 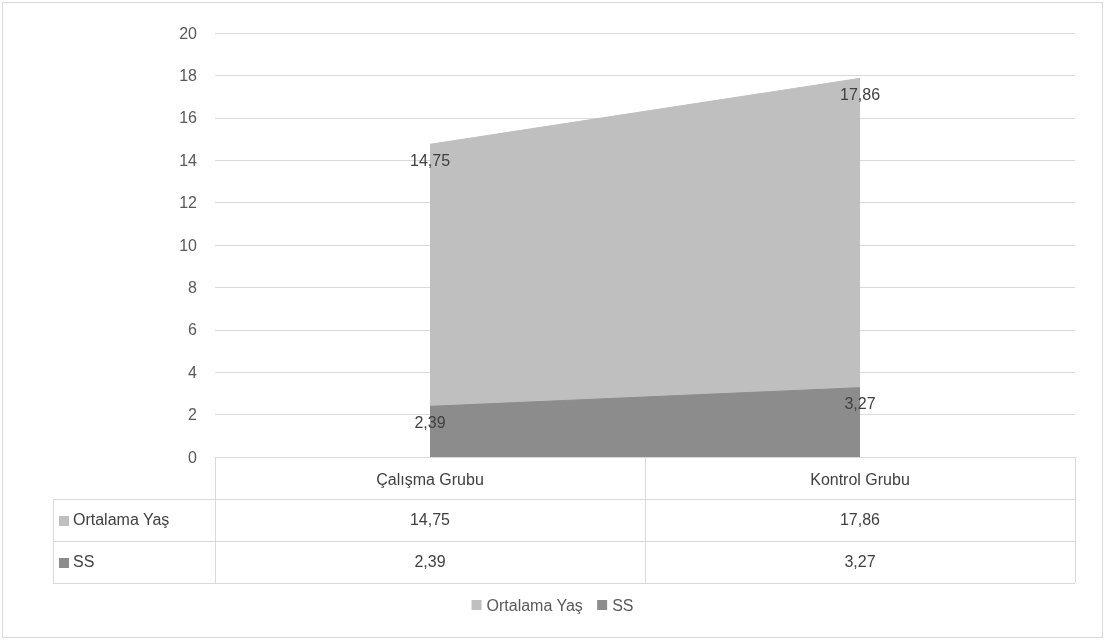 I want to click on y-tick-label: 12, so click(x=188, y=203).